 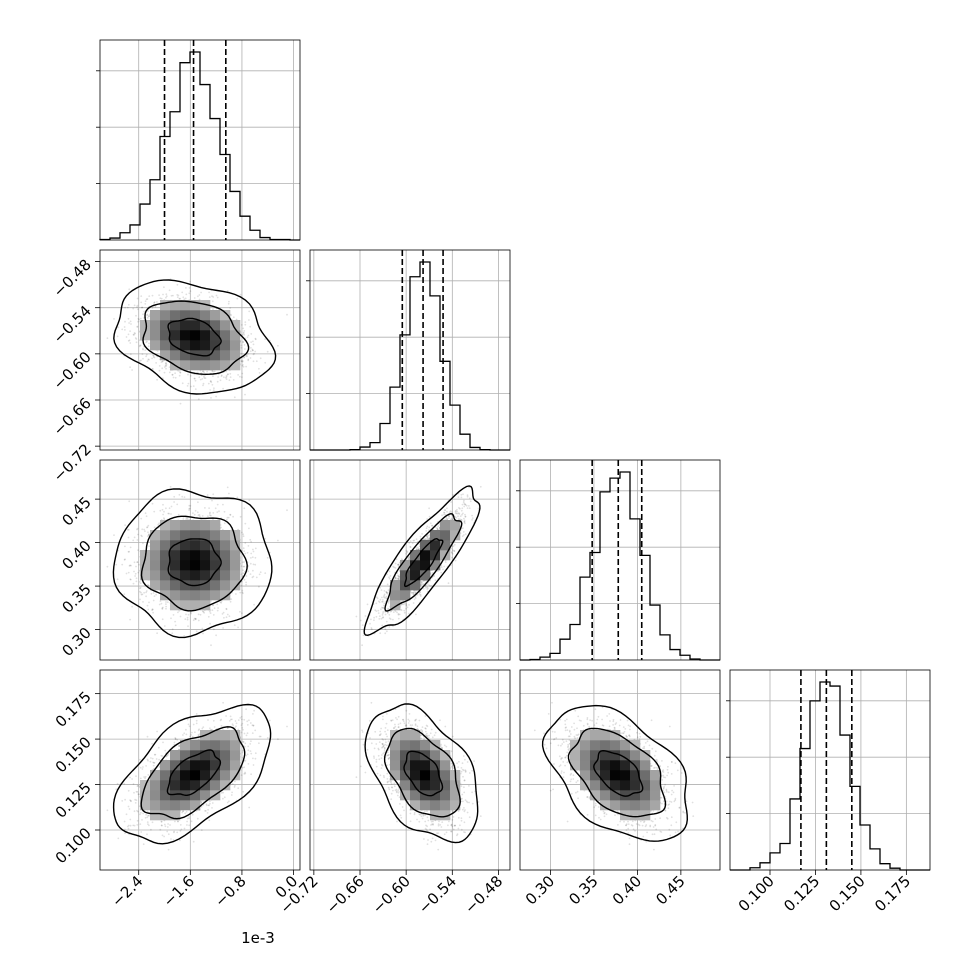 What do you see at coordinates (830, 776) in the screenshot?
I see `histogram-p3` at bounding box center [830, 776].